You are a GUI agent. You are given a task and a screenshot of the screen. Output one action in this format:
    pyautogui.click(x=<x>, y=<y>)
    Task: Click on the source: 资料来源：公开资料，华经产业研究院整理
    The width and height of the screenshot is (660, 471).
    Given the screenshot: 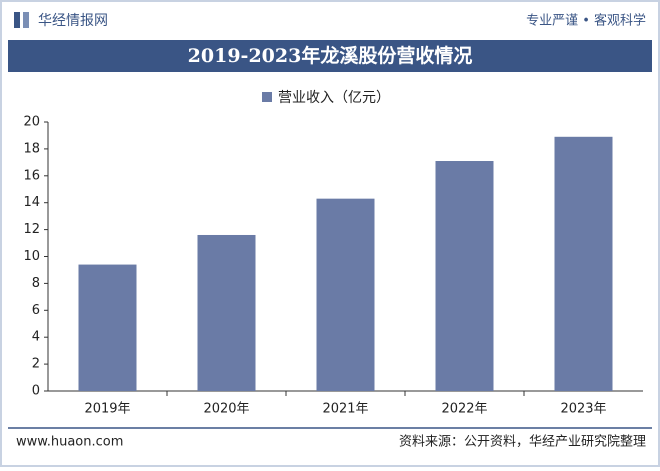 What is the action you would take?
    pyautogui.click(x=522, y=442)
    